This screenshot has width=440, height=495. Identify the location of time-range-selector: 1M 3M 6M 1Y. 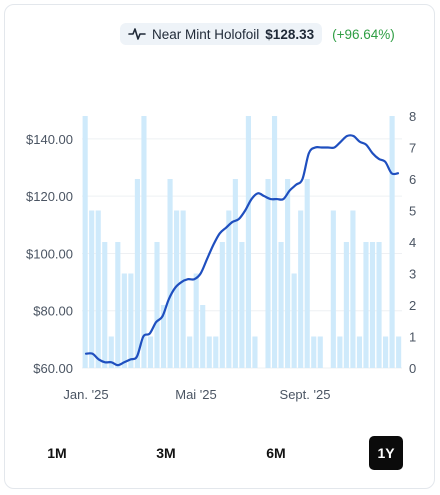
(220, 454).